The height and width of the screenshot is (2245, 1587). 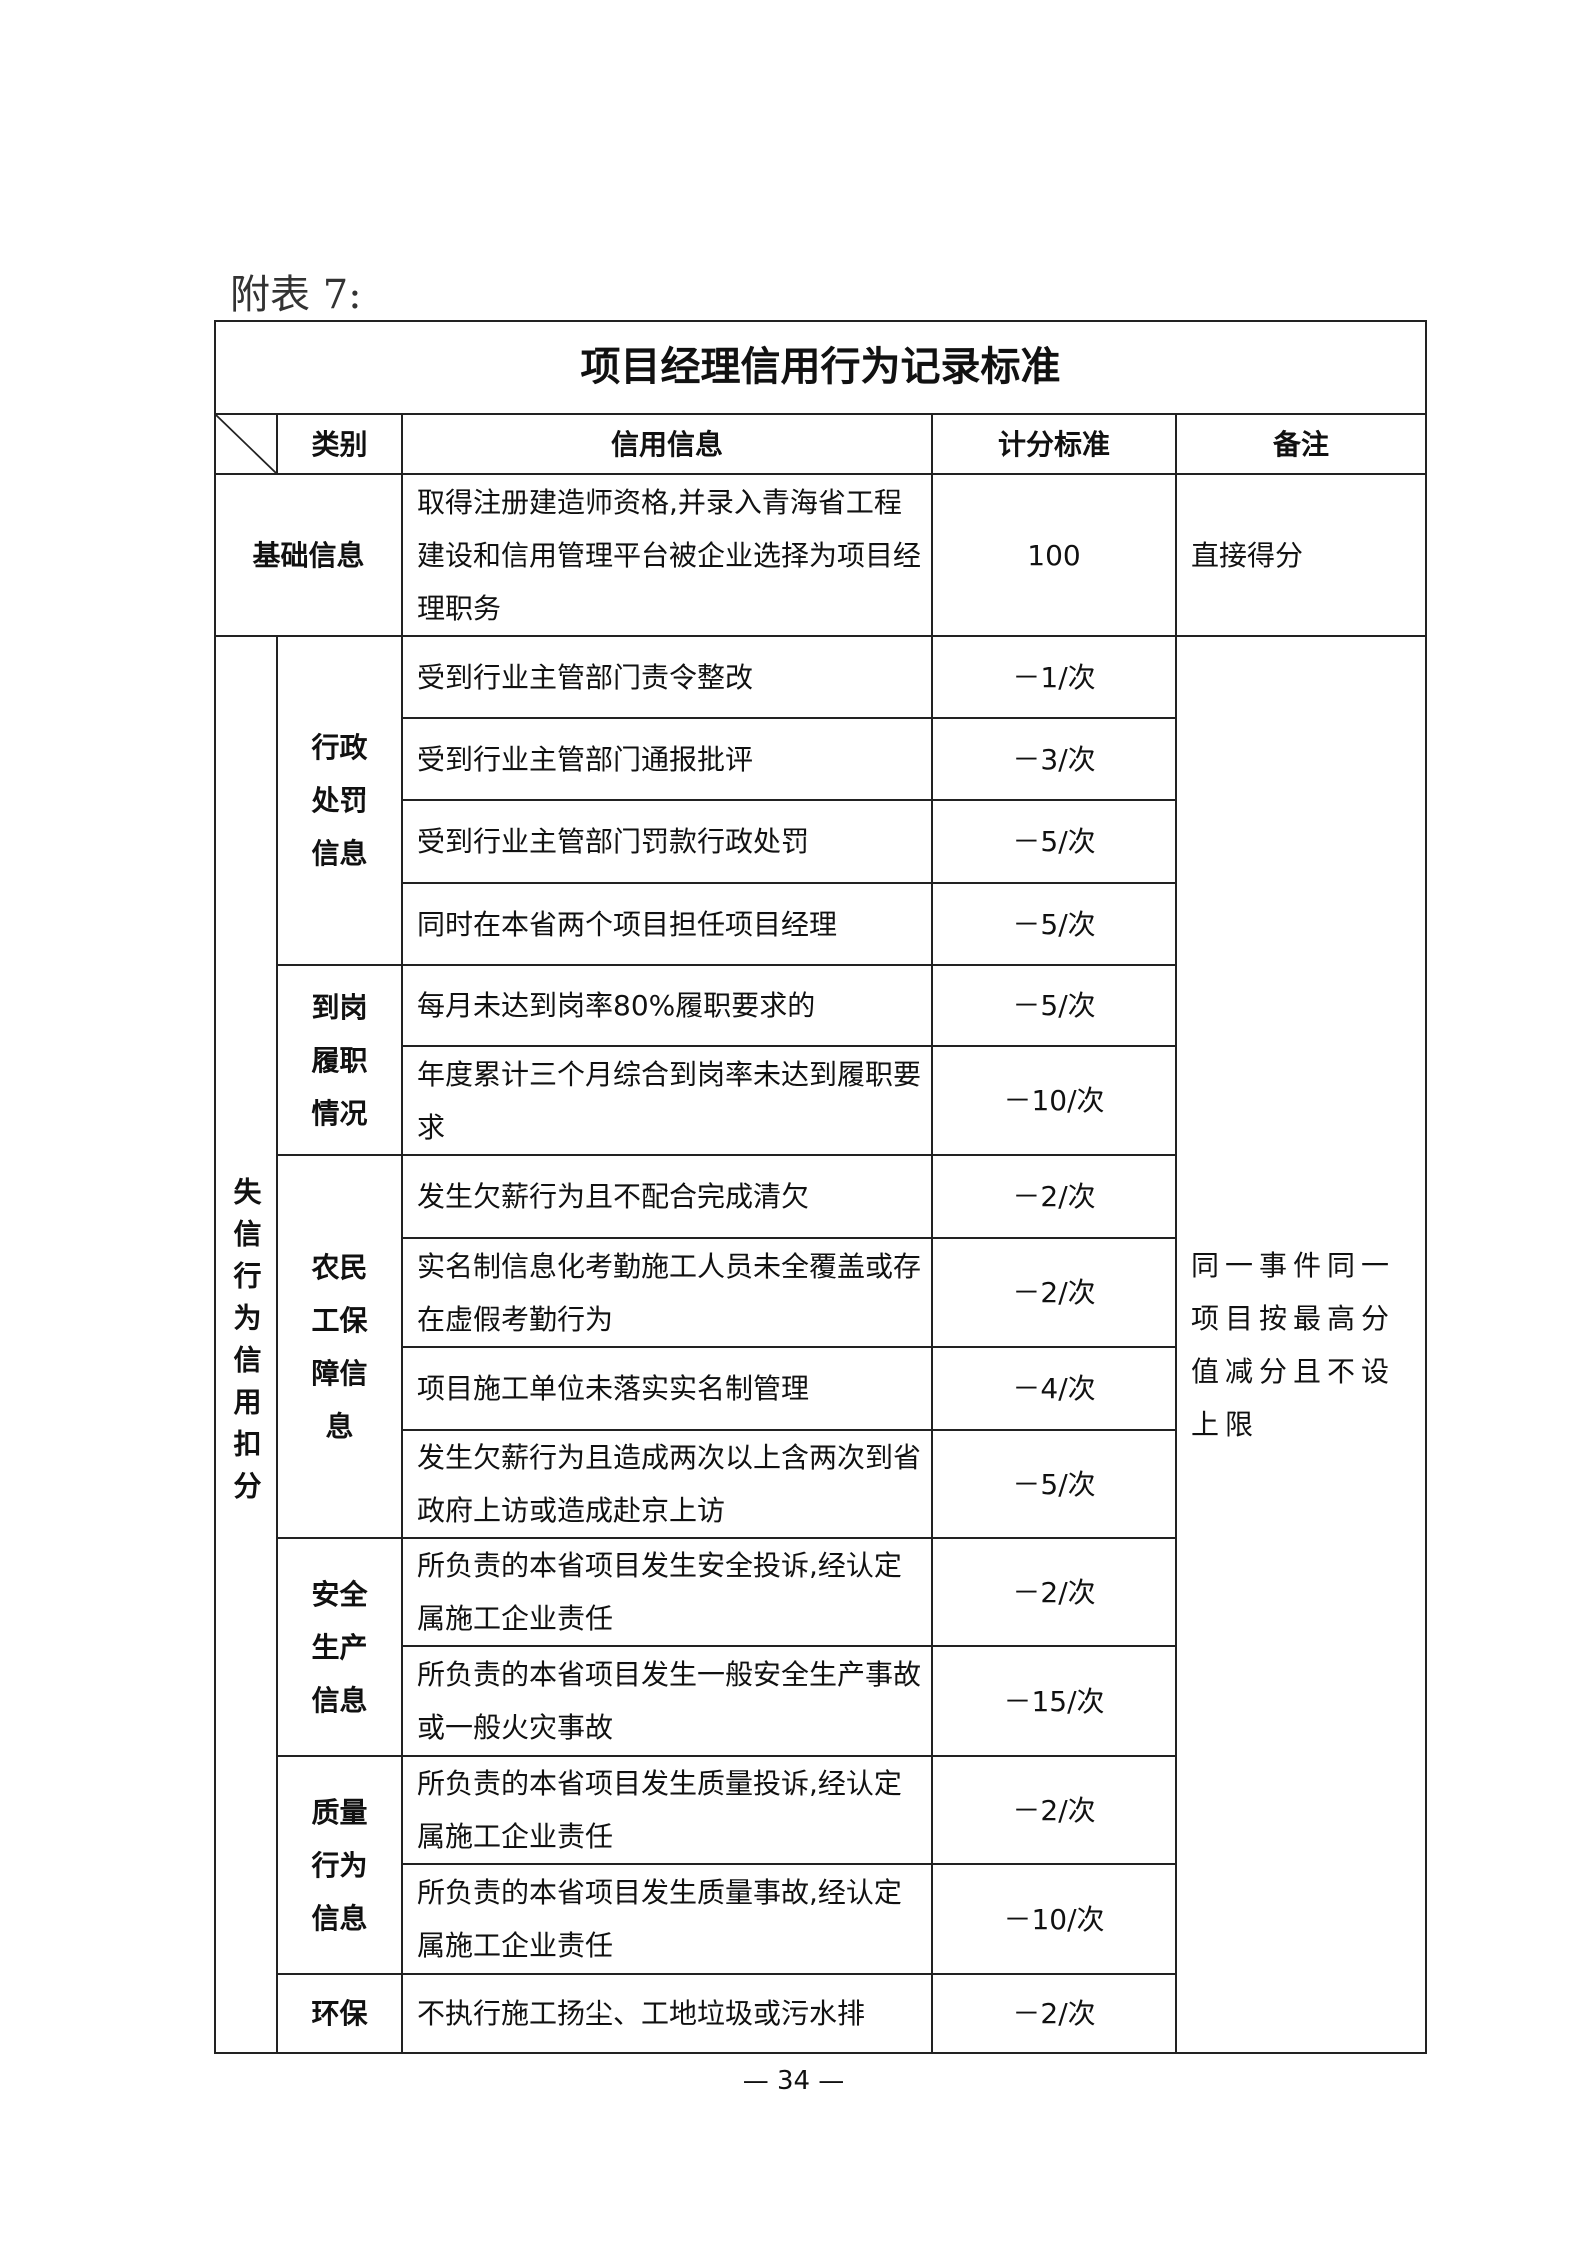 I want to click on table-row: 所负责的本省项目发生一般安全生产事故或一般火灾事故 －15/次, so click(x=820, y=1701).